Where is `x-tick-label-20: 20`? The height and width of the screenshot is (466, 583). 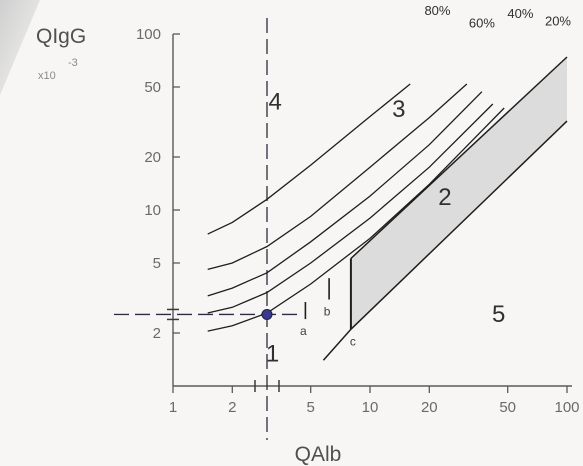 x-tick-label-20: 20 is located at coordinates (429, 407).